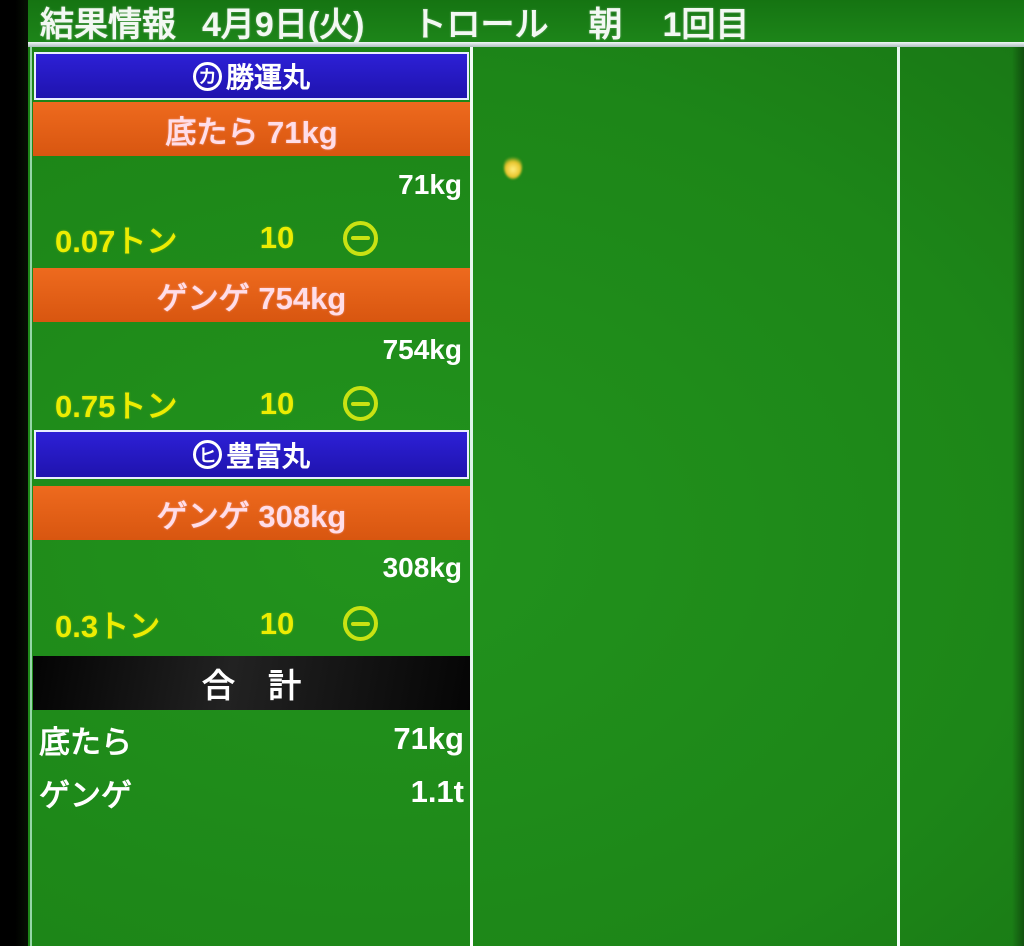  I want to click on total-species: ゲンゲ, so click(85, 795).